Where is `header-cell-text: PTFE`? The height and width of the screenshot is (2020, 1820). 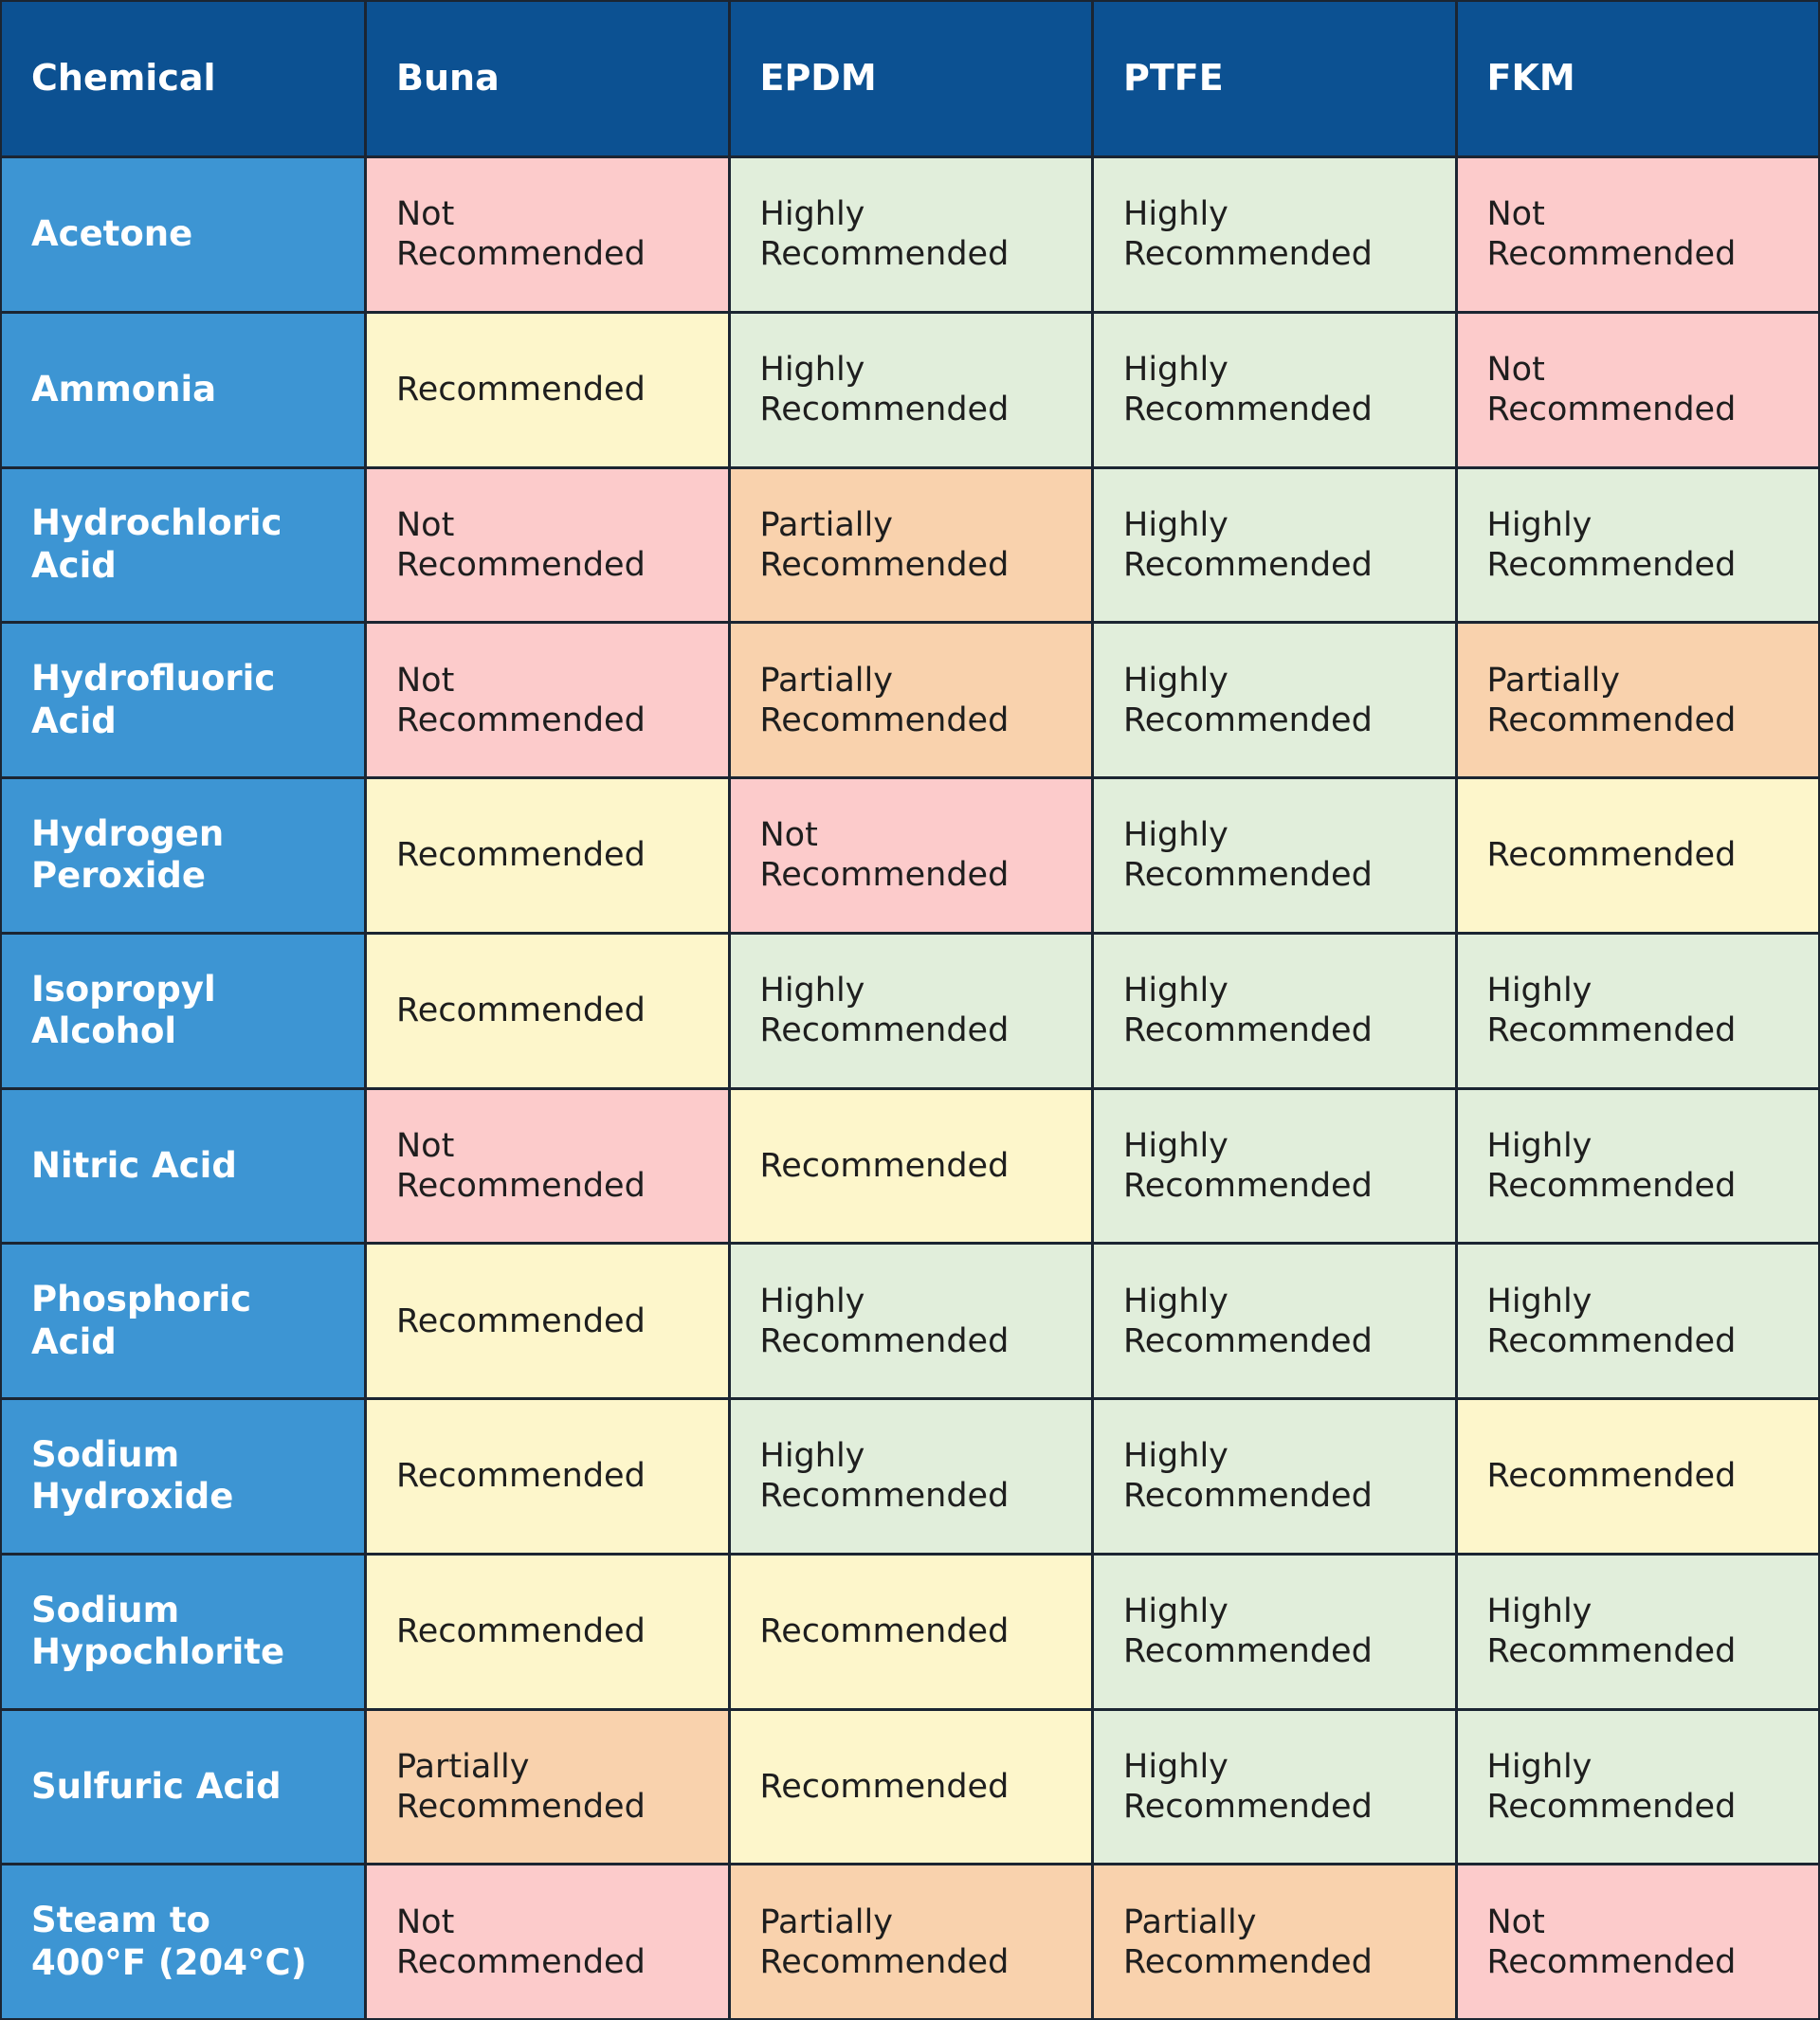
header-cell-text: PTFE is located at coordinates (1173, 79).